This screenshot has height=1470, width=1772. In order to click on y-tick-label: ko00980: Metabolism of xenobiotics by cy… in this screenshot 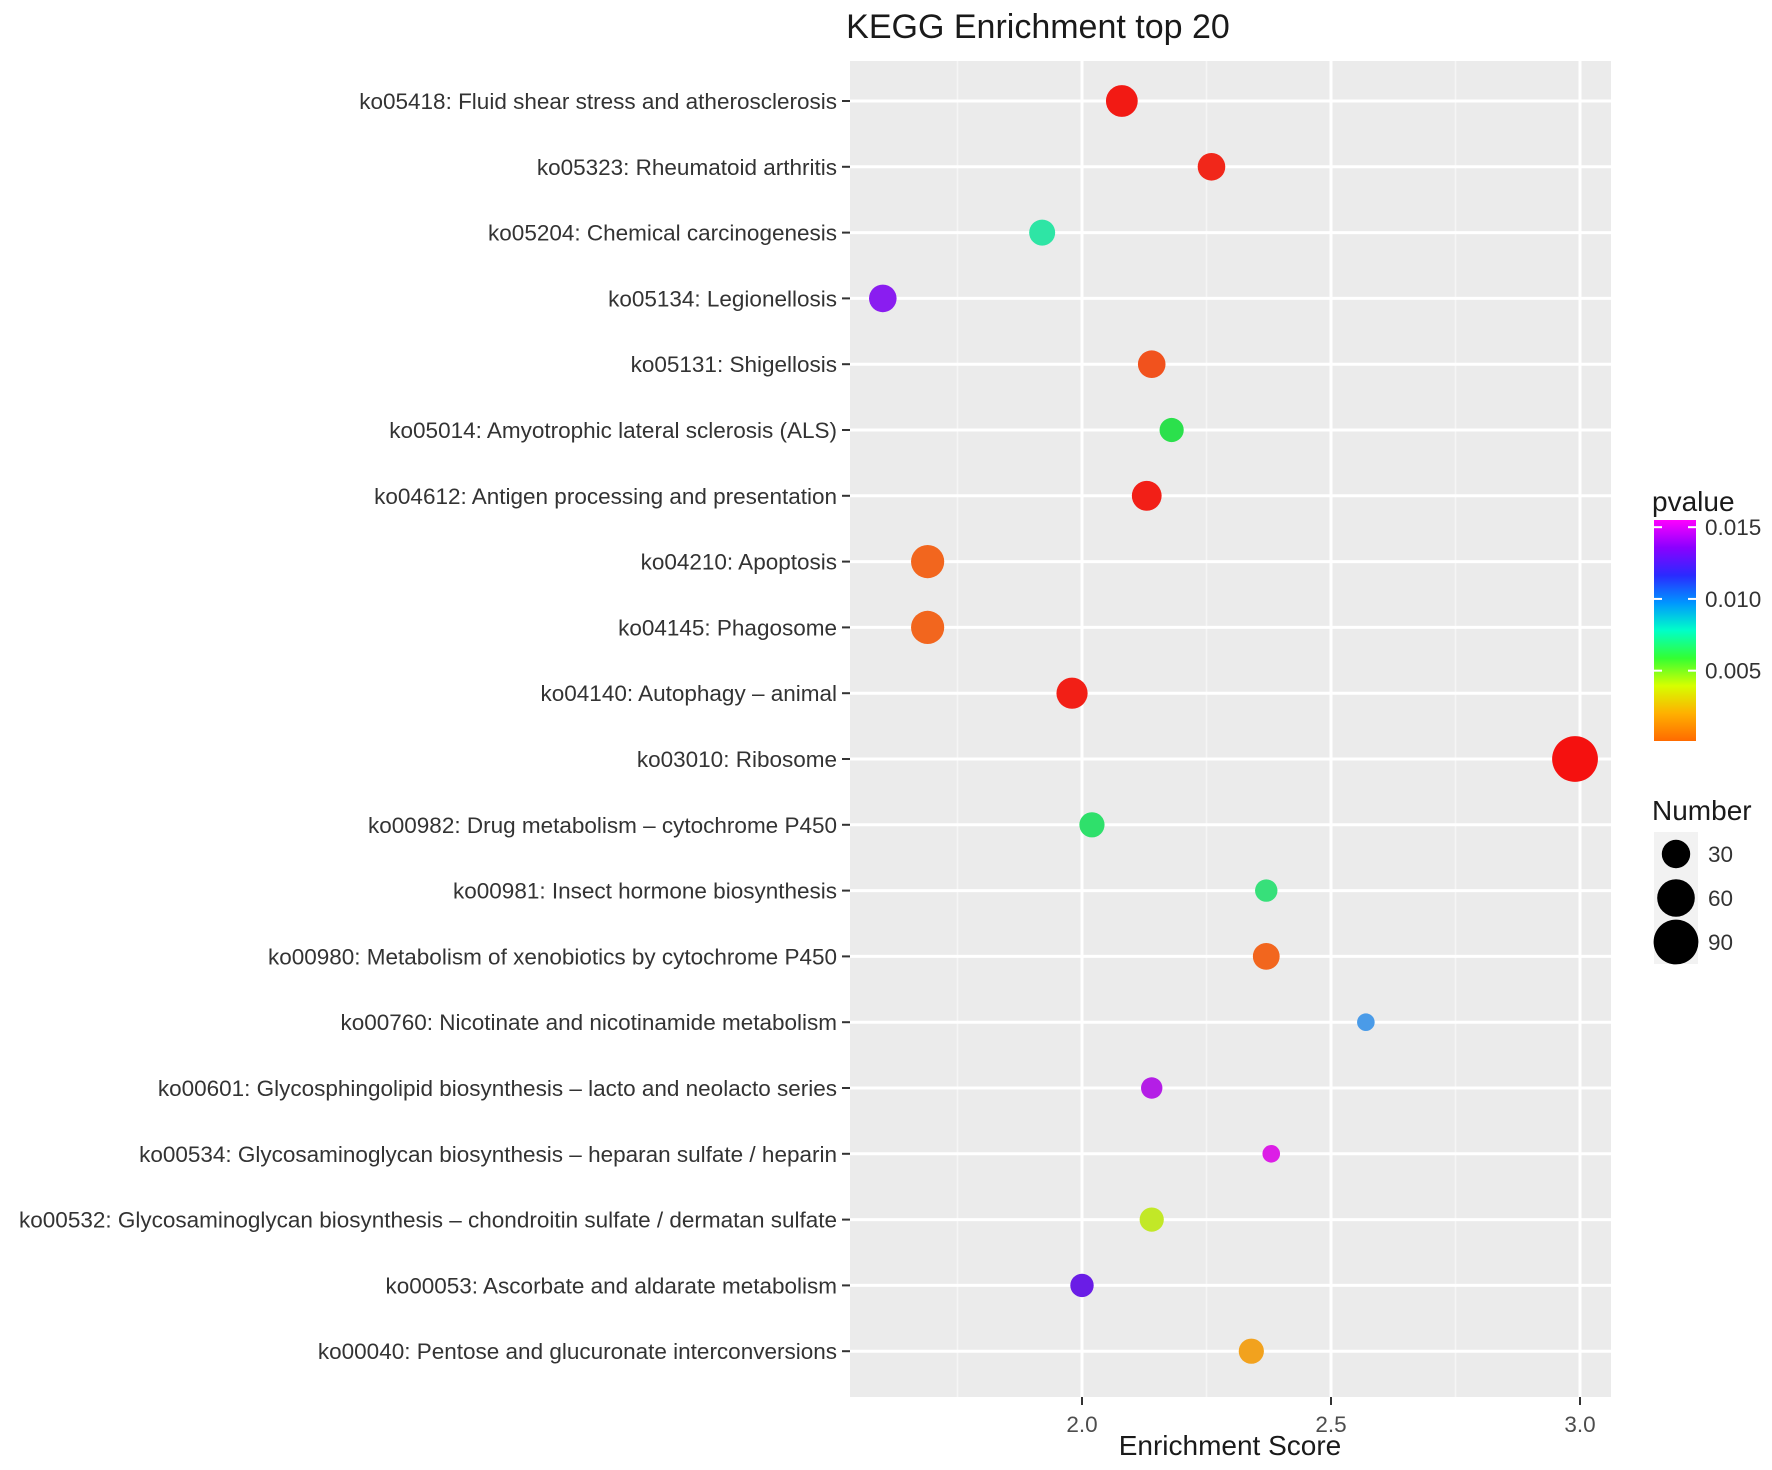, I will do `click(552, 956)`.